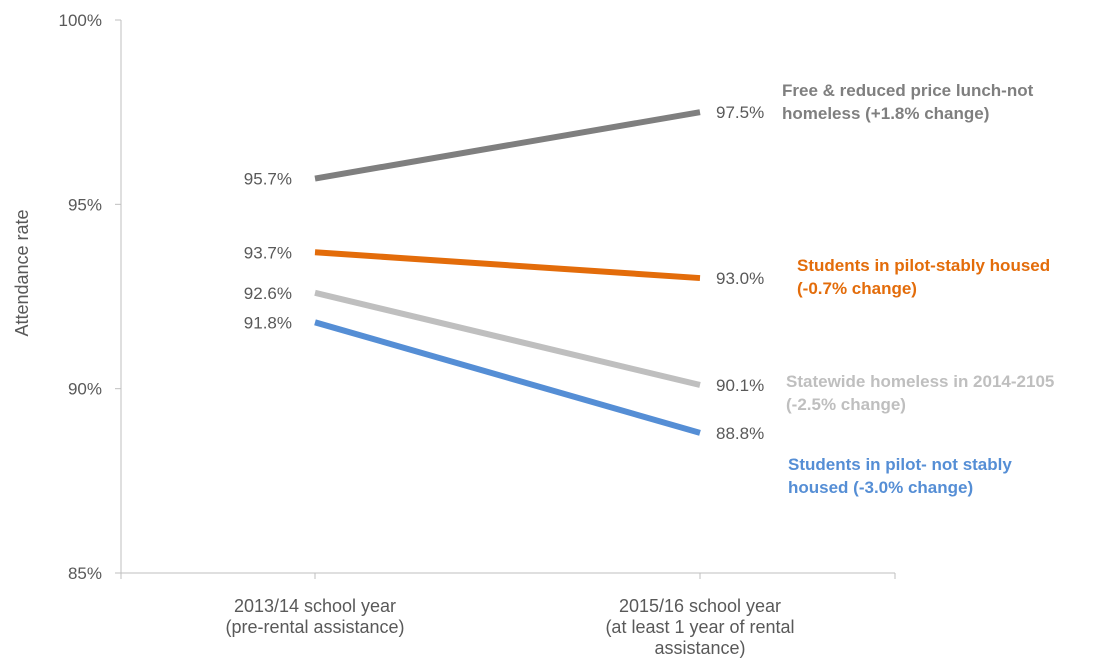 This screenshot has height=670, width=1109. I want to click on y-tick-label: 100%, so click(80, 20).